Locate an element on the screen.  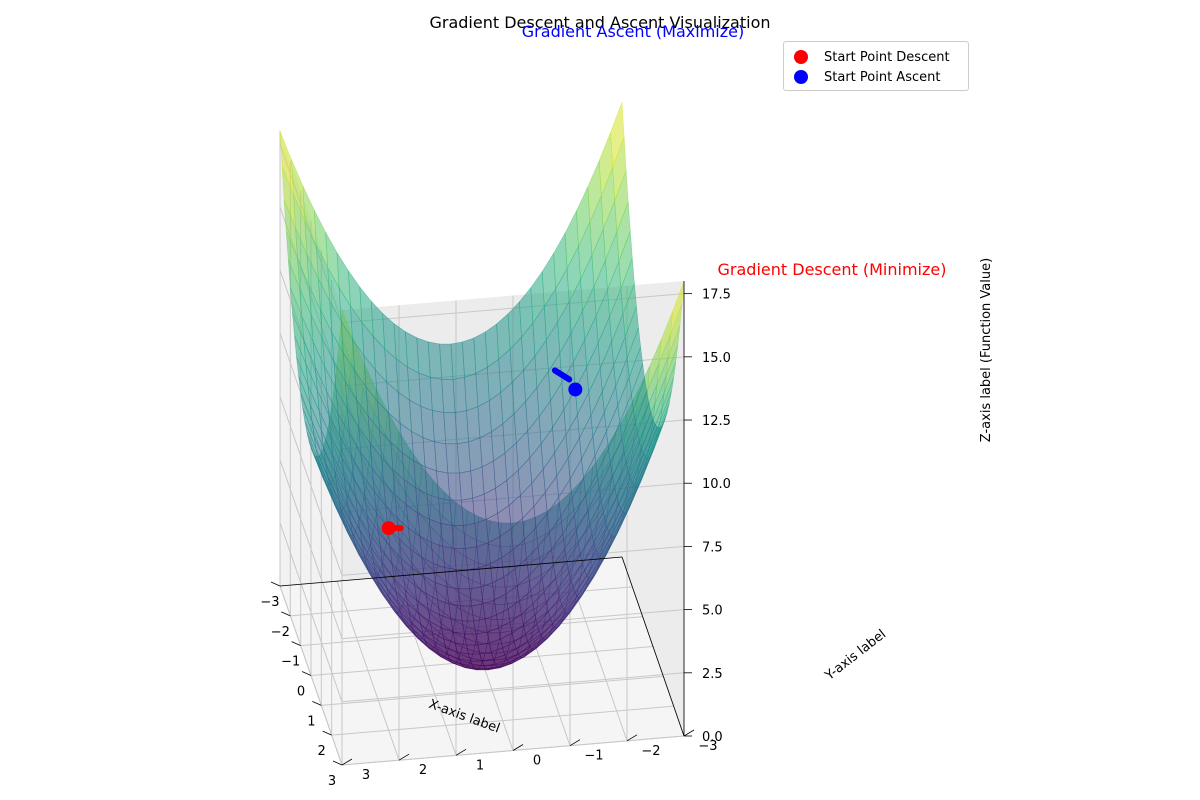
y-axis-label: Y-axis label is located at coordinates (855, 655).